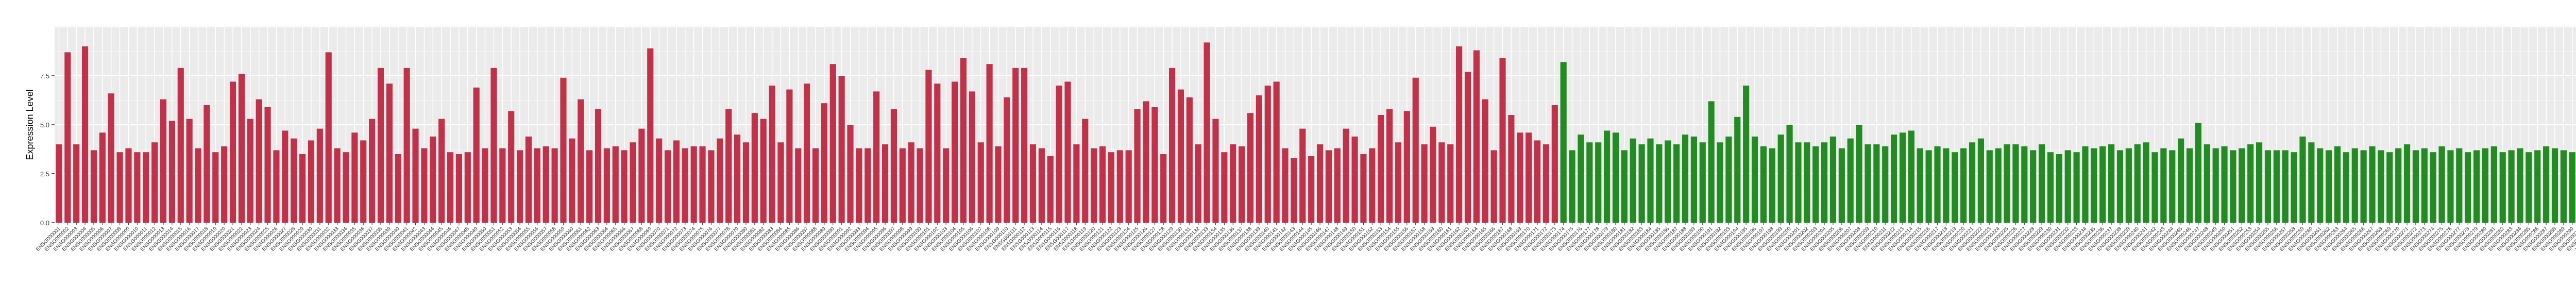  What do you see at coordinates (415, 175) in the screenshot?
I see `bar-ENSG000042` at bounding box center [415, 175].